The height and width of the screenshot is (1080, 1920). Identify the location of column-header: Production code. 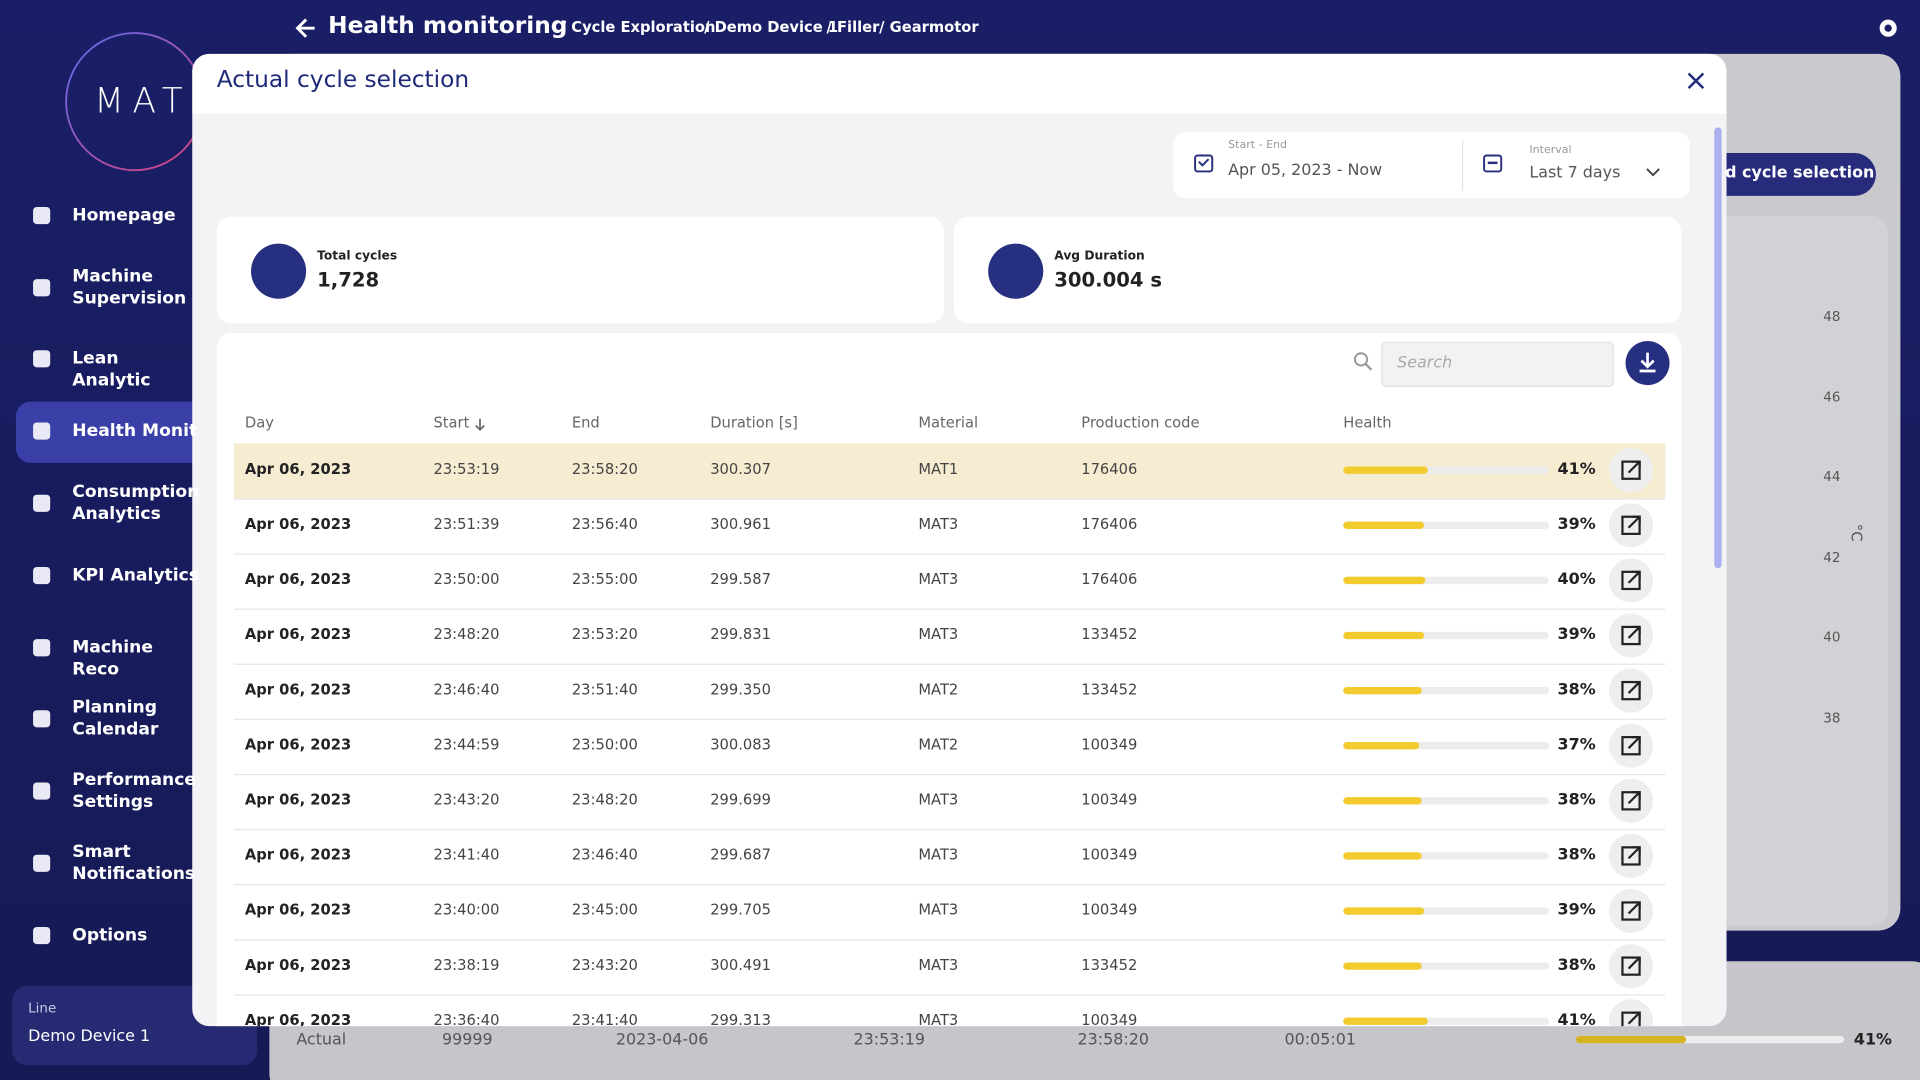
(1140, 422).